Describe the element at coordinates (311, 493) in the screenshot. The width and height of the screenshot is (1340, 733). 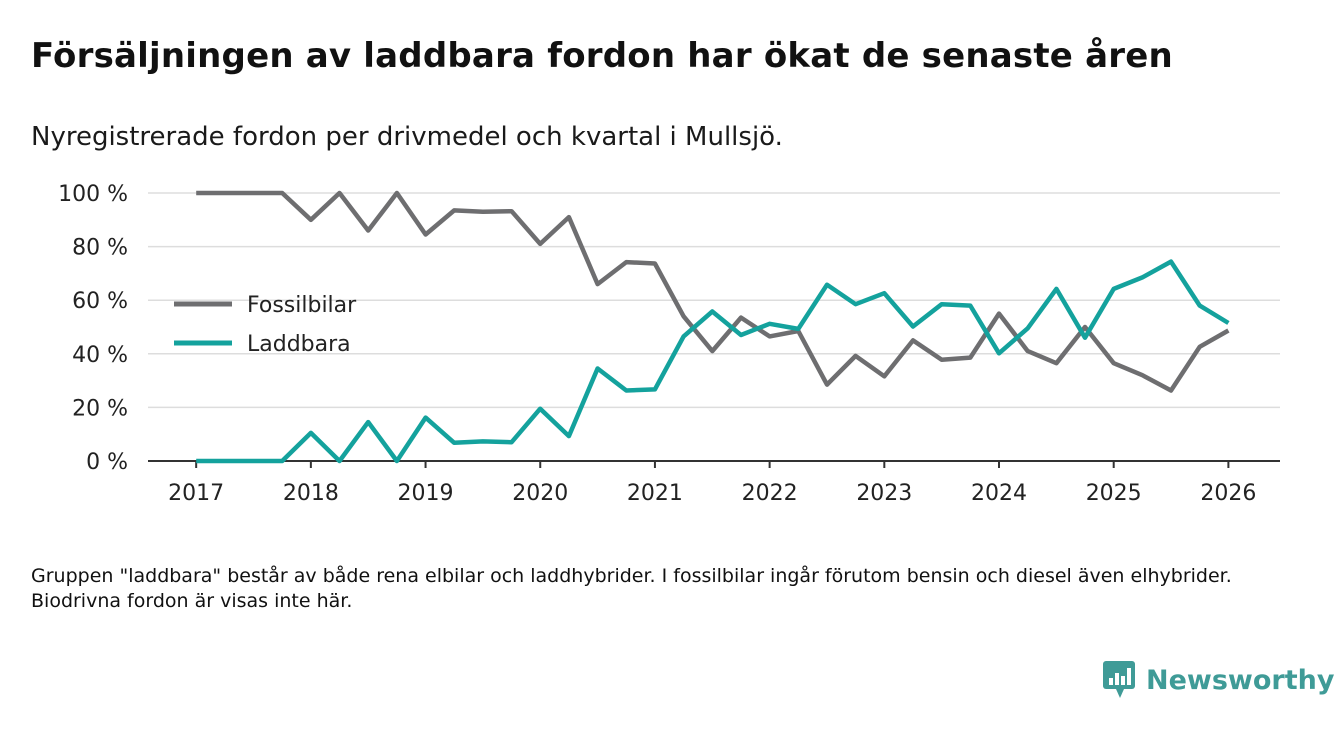
I see `x-tick-label: 2018` at that location.